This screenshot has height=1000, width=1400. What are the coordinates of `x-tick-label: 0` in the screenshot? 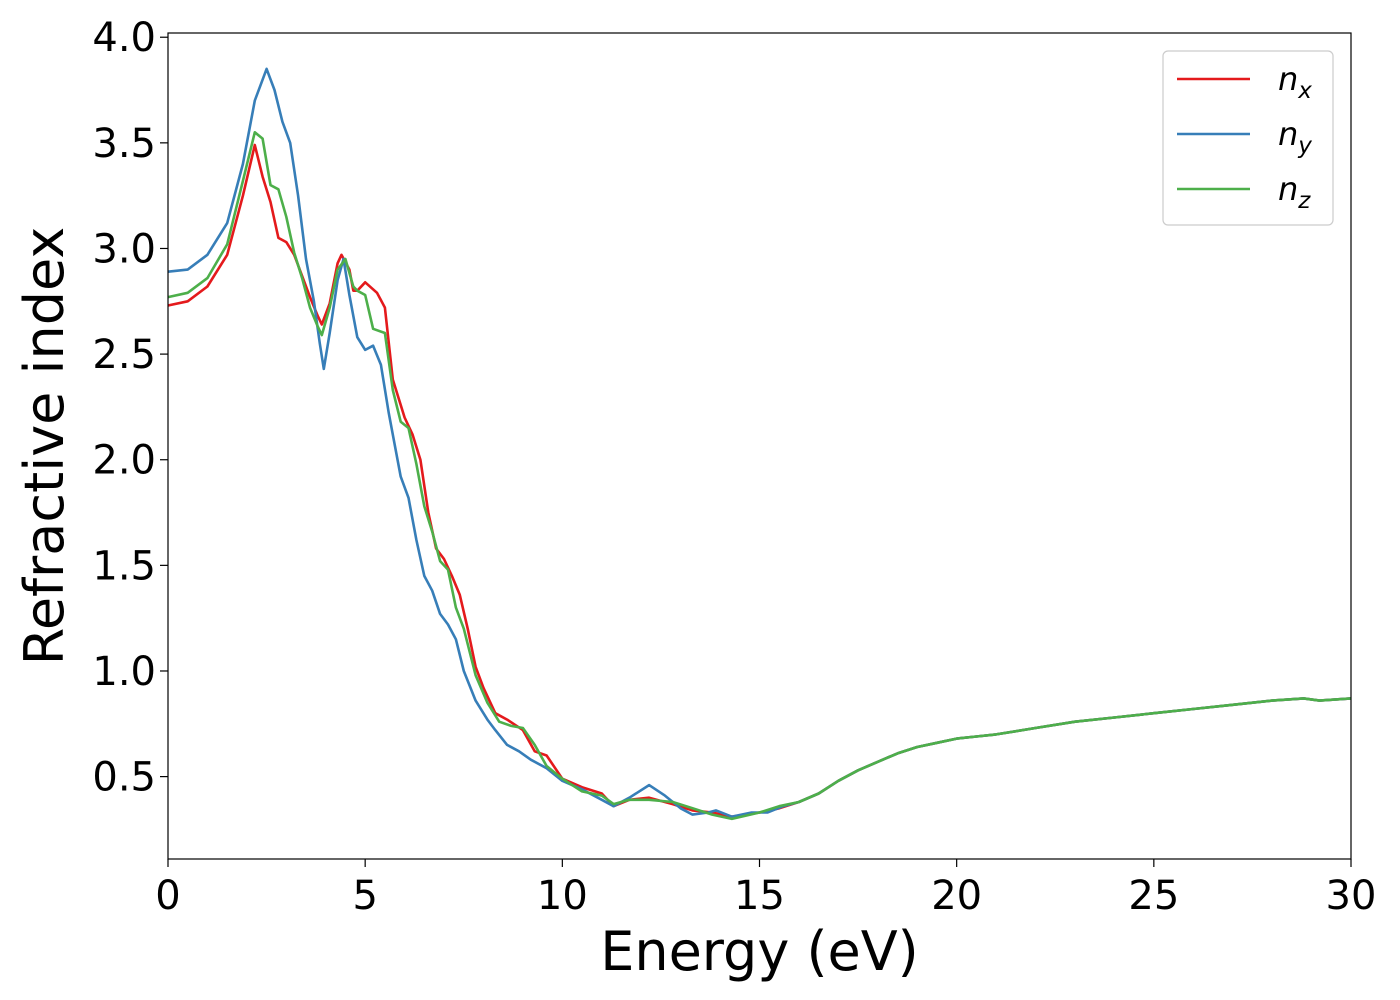 It's located at (167, 896).